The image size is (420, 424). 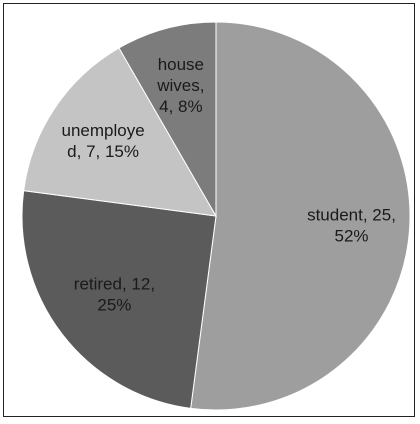 What do you see at coordinates (114, 294) in the screenshot?
I see `slice-label-retired: retired, 12, 25%` at bounding box center [114, 294].